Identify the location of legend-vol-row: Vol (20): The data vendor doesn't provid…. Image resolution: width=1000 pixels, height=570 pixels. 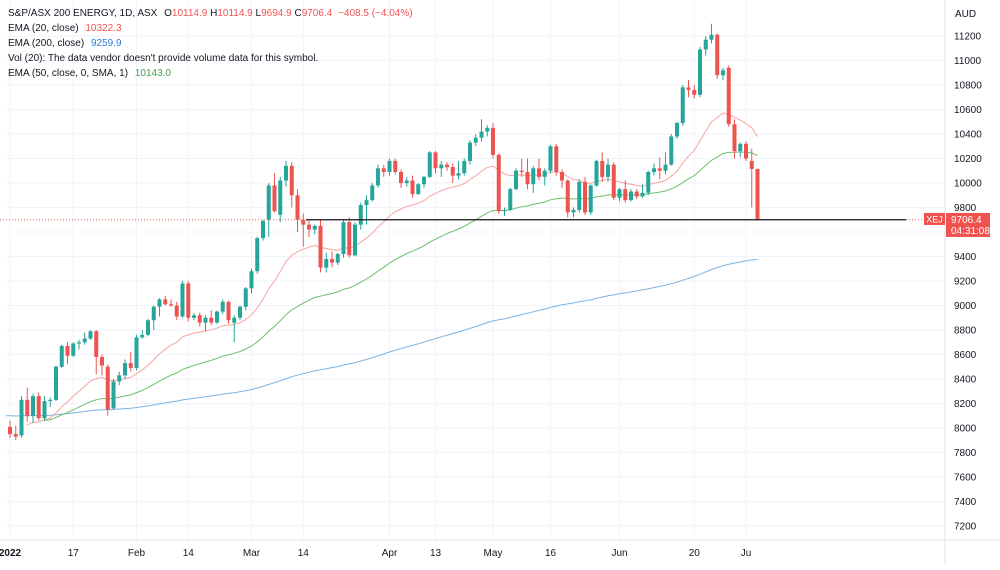
(210, 58).